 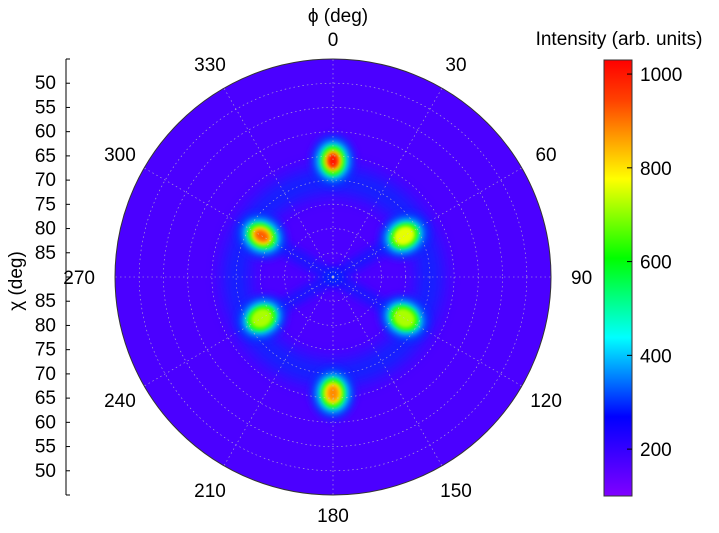 What do you see at coordinates (210, 491) in the screenshot?
I see `phi-tick-label: 210` at bounding box center [210, 491].